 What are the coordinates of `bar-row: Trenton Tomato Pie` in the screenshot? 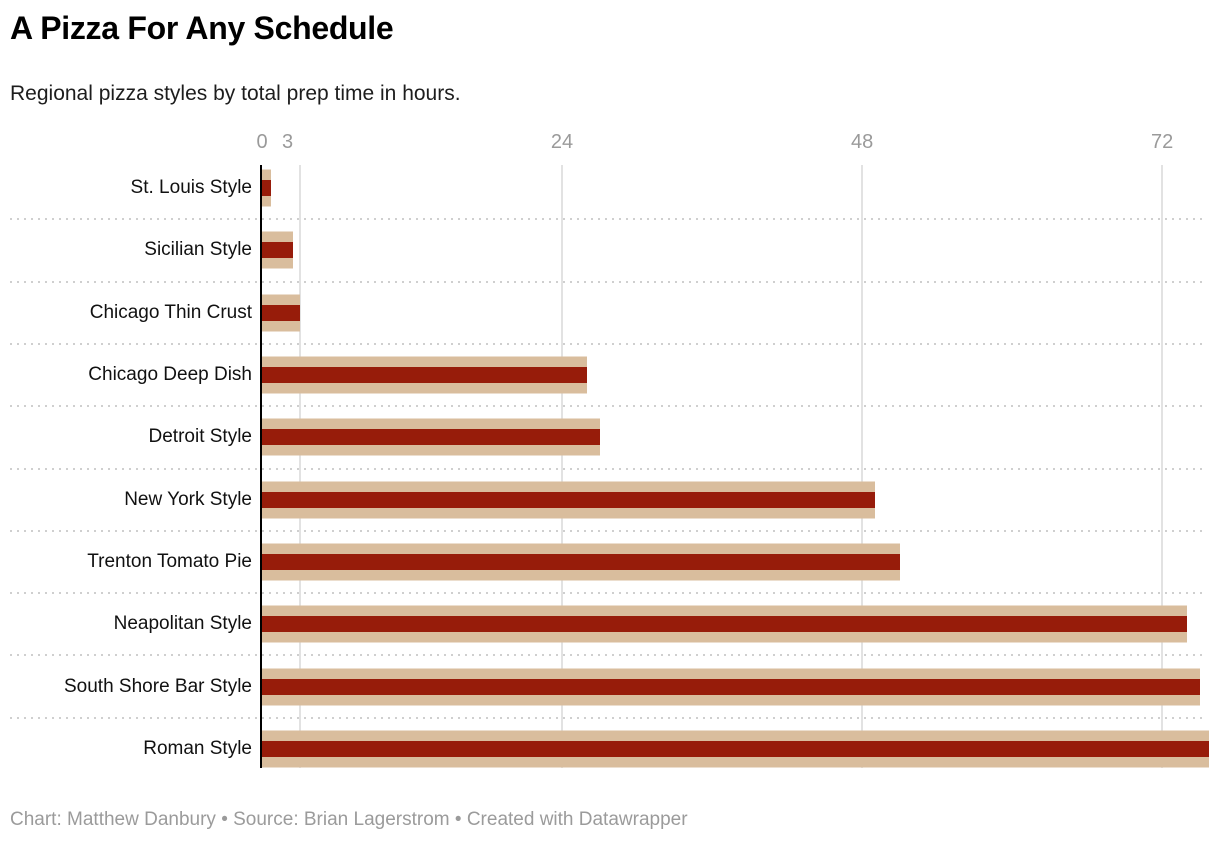 It's located at (610, 562).